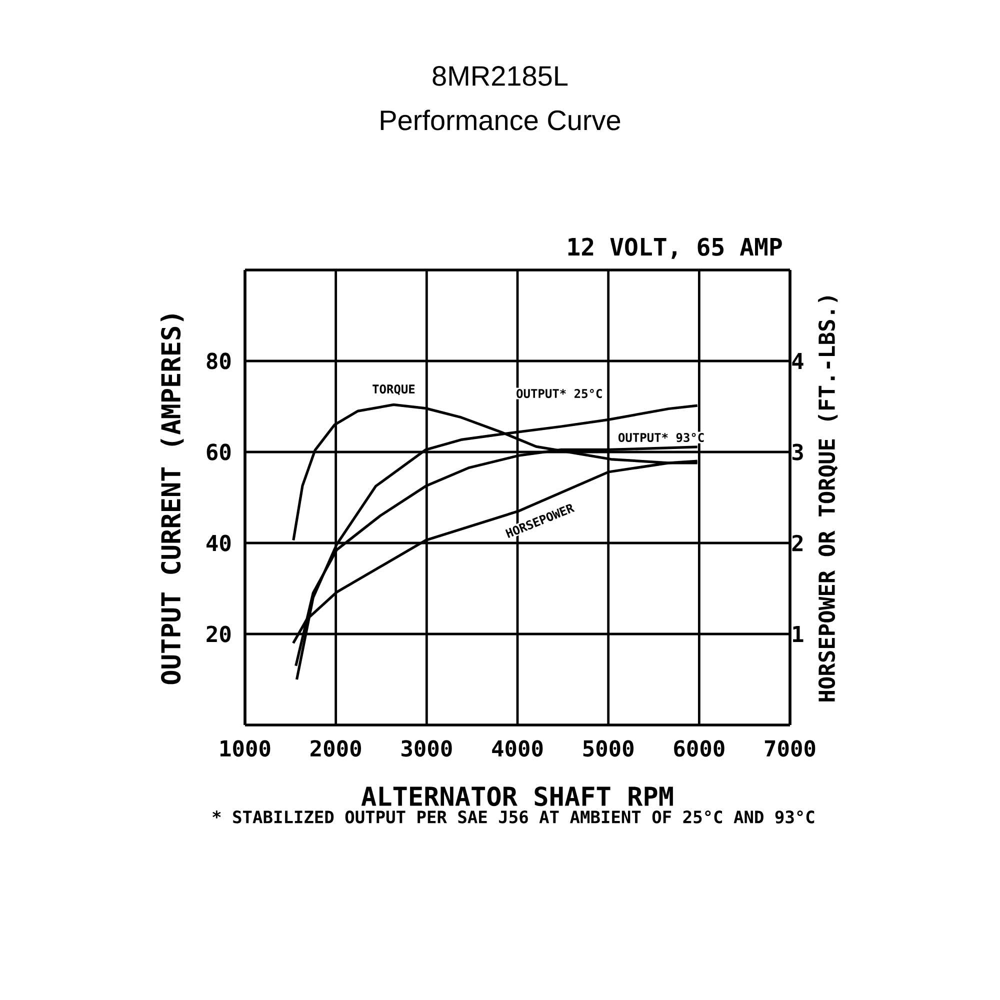 The height and width of the screenshot is (1000, 1000). What do you see at coordinates (661, 437) in the screenshot?
I see `series-label: OUTPUT* 93°C` at bounding box center [661, 437].